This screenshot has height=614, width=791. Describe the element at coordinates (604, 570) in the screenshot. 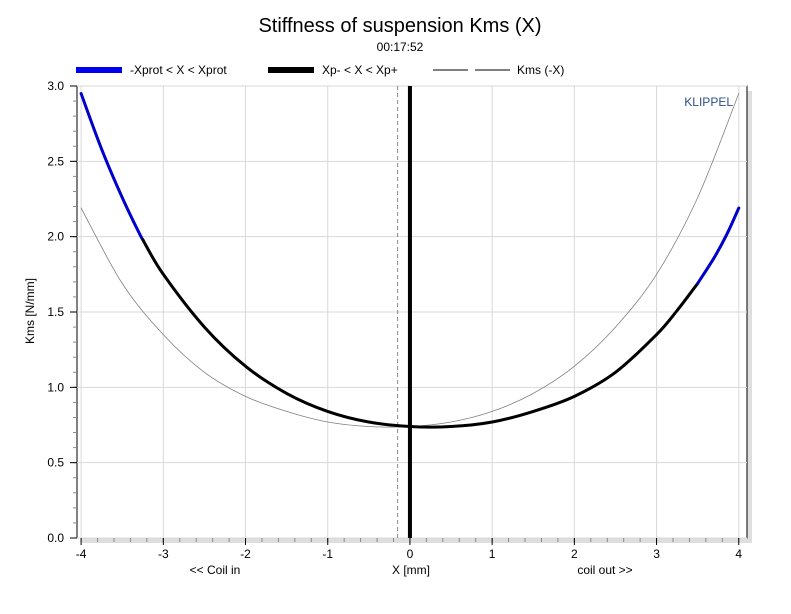

I see `x-annotation-coil-out: coil out >>` at that location.